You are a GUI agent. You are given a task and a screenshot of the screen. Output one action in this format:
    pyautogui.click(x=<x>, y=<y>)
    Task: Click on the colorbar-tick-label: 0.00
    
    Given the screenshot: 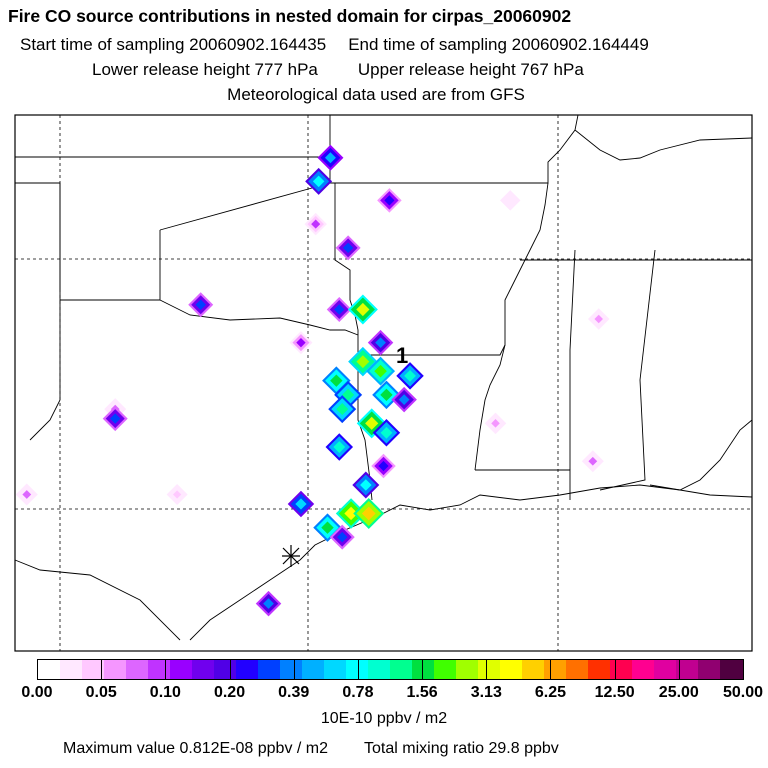 What is the action you would take?
    pyautogui.click(x=37, y=692)
    